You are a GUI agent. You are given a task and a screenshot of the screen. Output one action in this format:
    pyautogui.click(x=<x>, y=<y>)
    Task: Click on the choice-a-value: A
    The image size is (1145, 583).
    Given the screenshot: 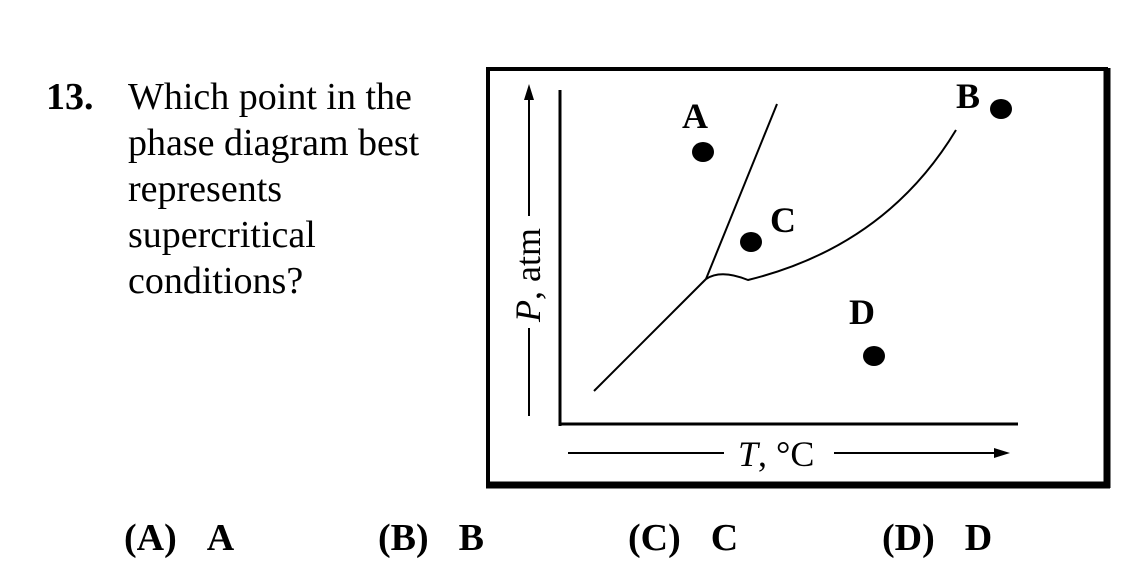 What is the action you would take?
    pyautogui.click(x=220, y=538)
    